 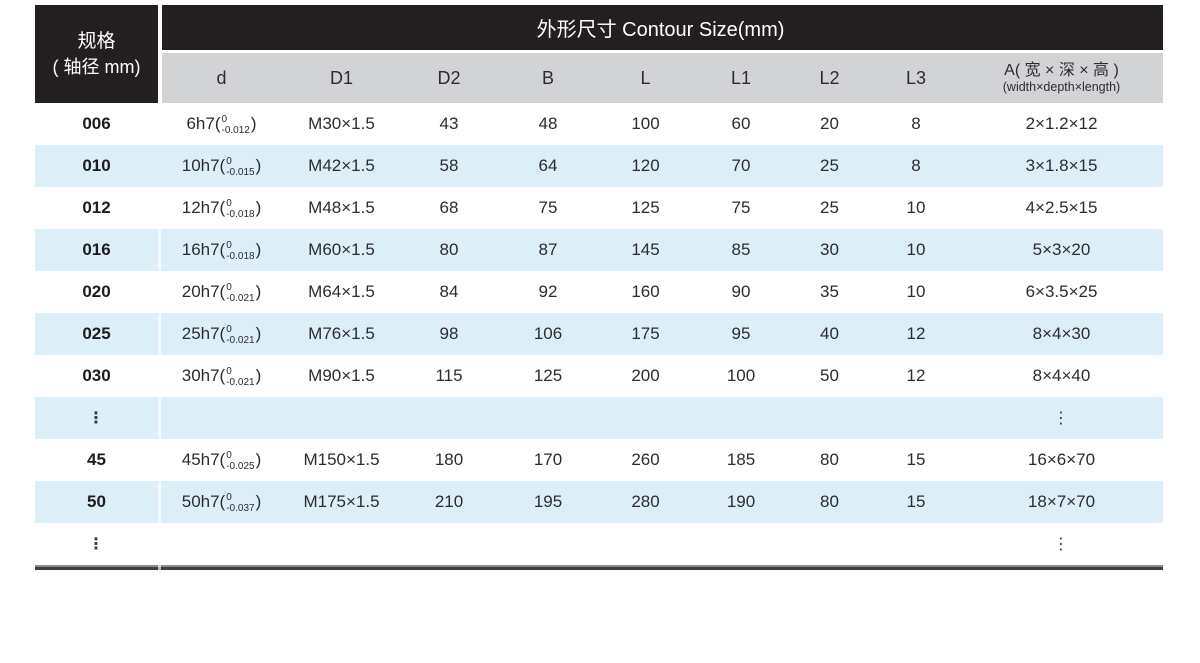 What do you see at coordinates (1061, 291) in the screenshot?
I see `cell-a: 6×3.5×25` at bounding box center [1061, 291].